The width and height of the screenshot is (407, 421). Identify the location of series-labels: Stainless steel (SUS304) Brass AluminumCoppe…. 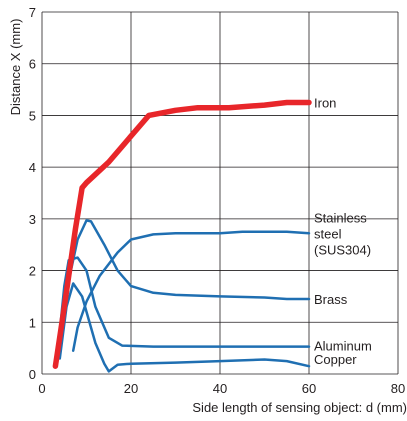
(343, 232).